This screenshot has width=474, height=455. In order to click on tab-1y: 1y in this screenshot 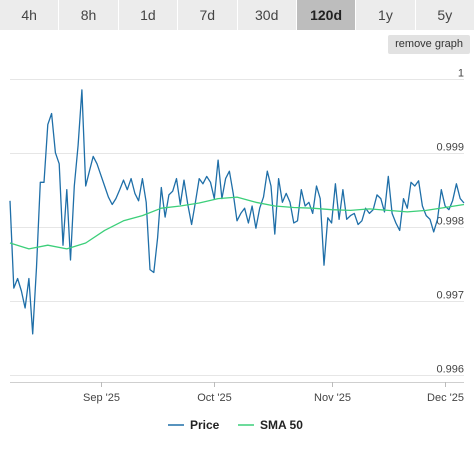, I will do `click(386, 15)`.